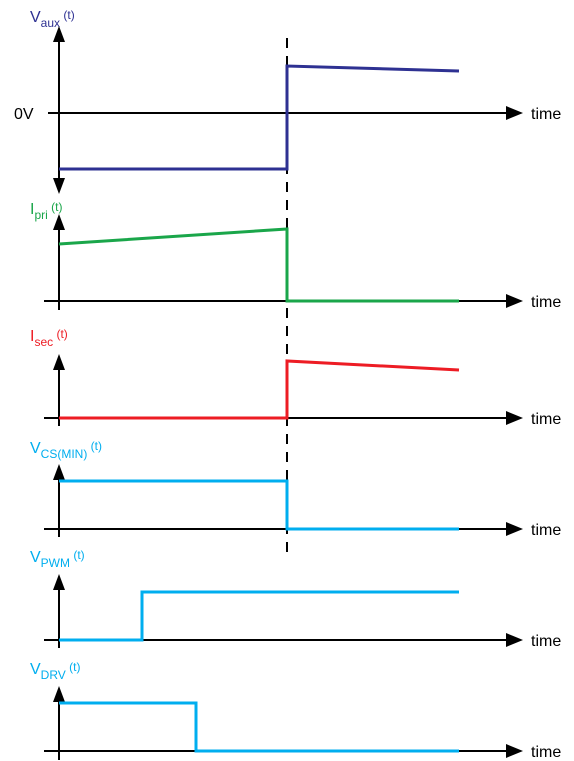 The width and height of the screenshot is (574, 761). I want to click on i-sec-label: Isec (t), so click(49, 338).